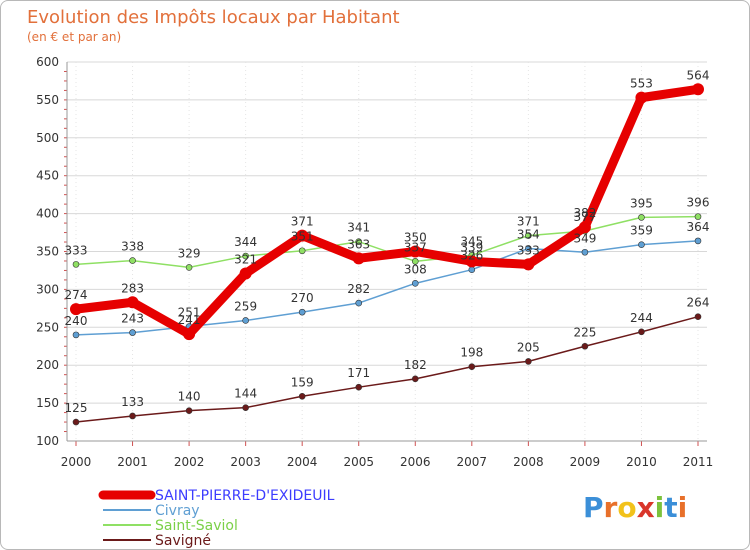 Image resolution: width=750 pixels, height=550 pixels. Describe the element at coordinates (472, 462) in the screenshot. I see `x-tick-label: 2007` at that location.